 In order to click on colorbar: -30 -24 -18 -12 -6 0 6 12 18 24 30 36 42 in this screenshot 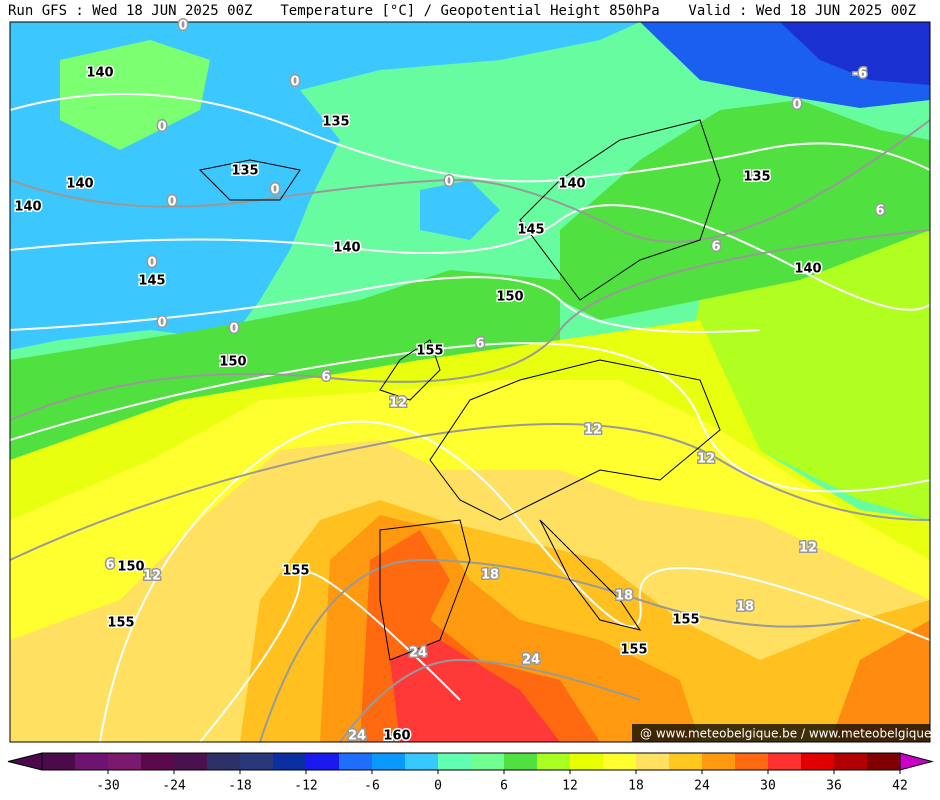, I will do `click(470, 773)`.